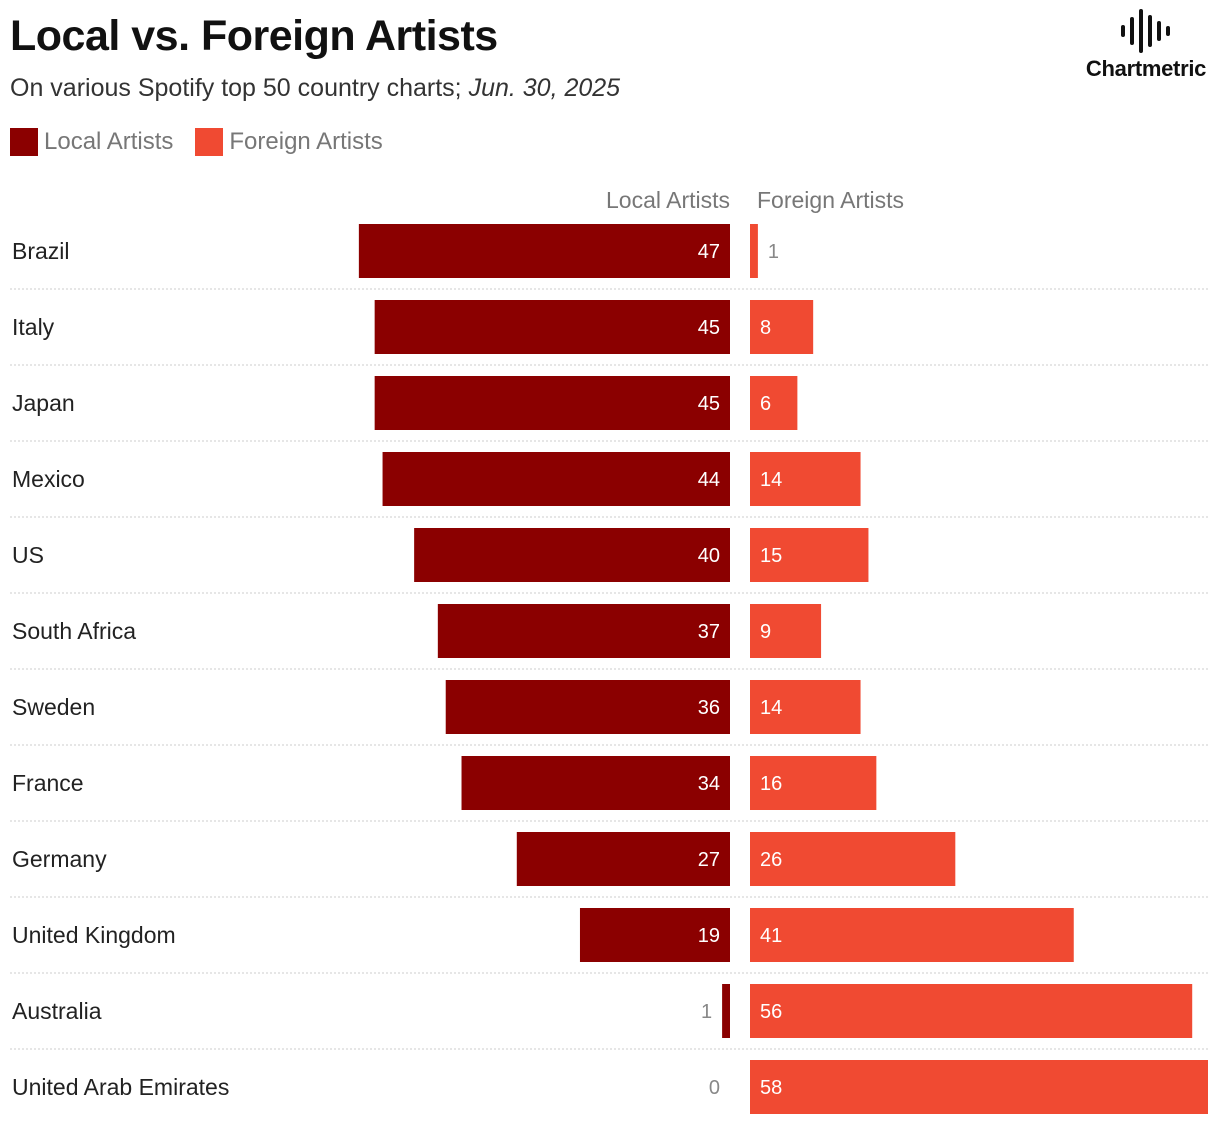  I want to click on legend-swatch-local, so click(24, 142).